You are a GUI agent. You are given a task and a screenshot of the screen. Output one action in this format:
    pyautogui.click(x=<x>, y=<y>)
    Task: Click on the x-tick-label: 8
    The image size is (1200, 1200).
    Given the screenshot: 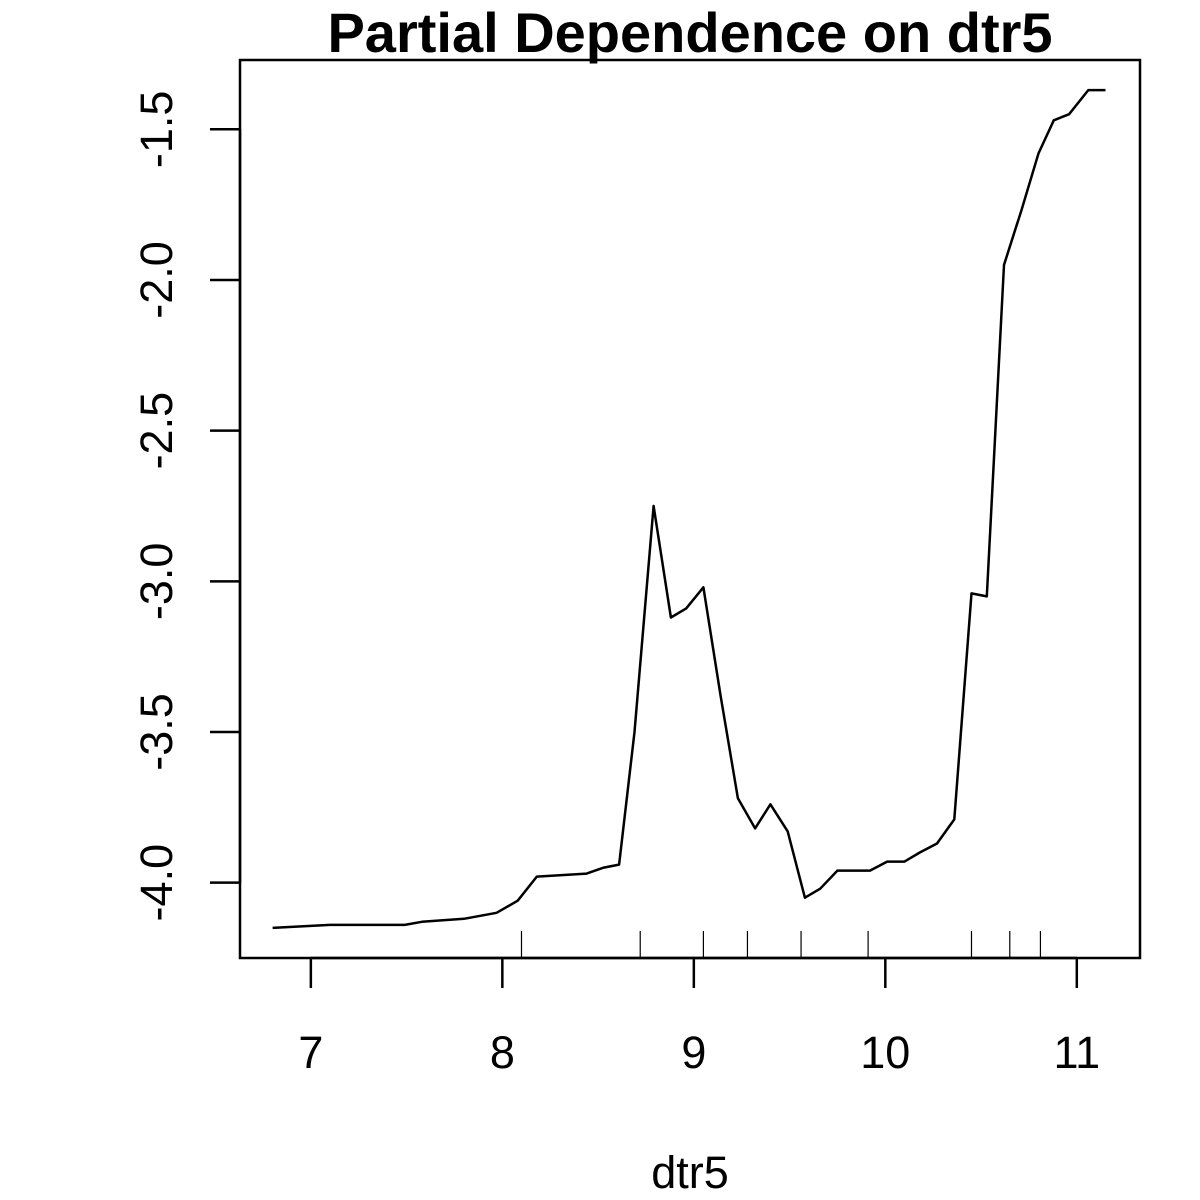 What is the action you would take?
    pyautogui.click(x=502, y=1052)
    